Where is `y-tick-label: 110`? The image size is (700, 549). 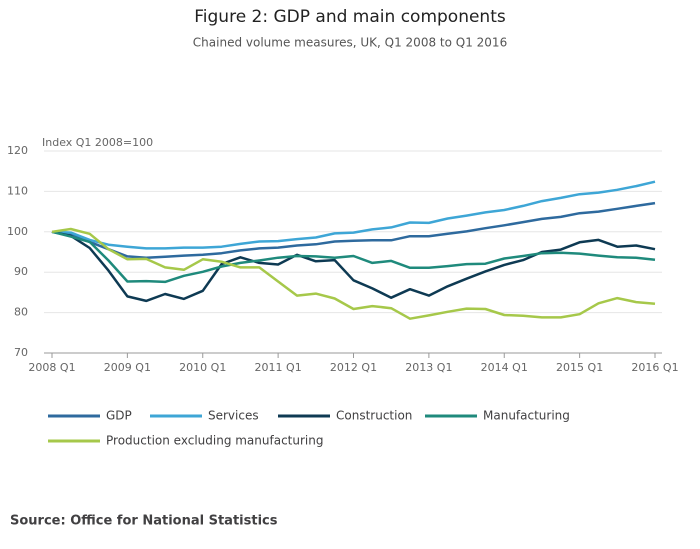
y-tick-label: 110 is located at coordinates (17, 190).